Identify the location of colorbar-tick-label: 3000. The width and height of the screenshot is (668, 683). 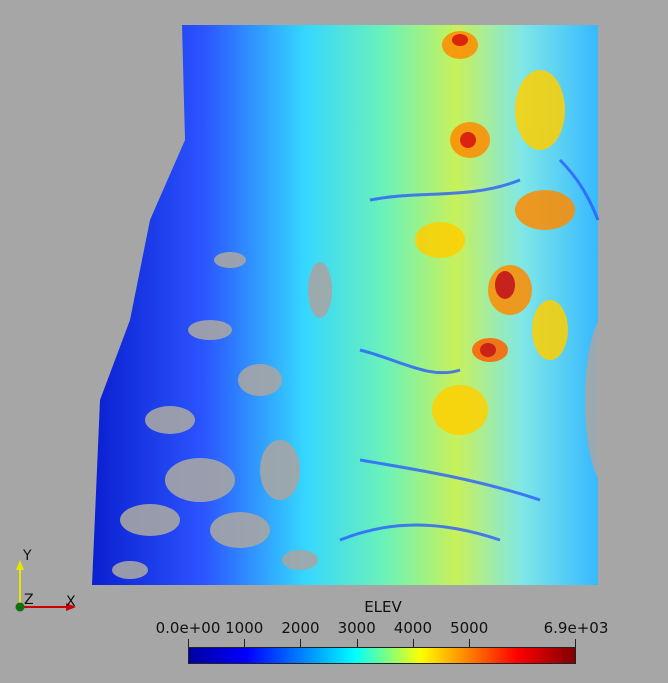
(356, 628).